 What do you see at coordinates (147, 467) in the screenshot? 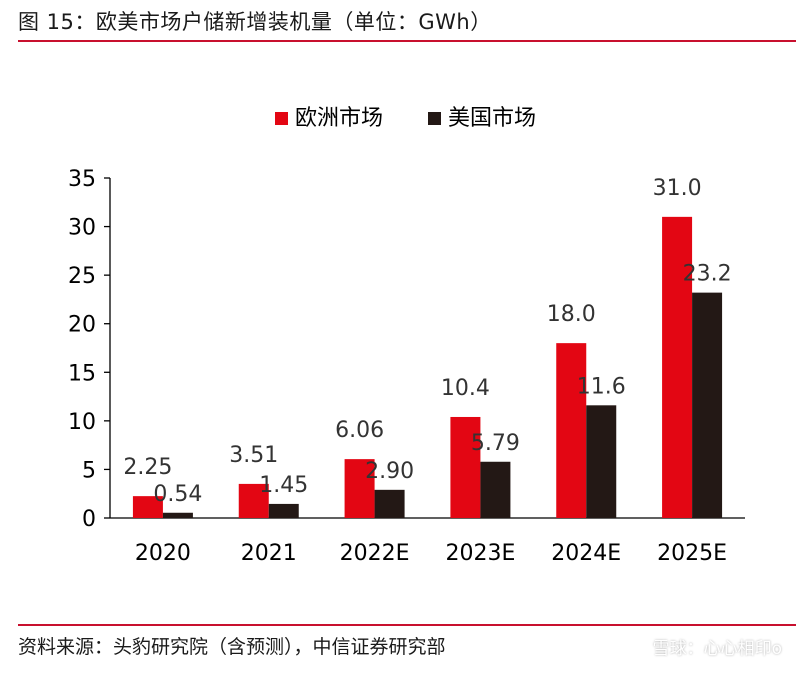
I see `label-europe-2020: 2.25` at bounding box center [147, 467].